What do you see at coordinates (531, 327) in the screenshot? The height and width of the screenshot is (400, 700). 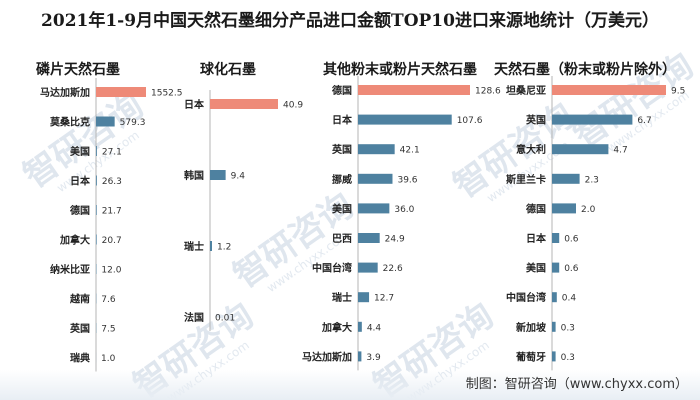 I see `category-label: 新加坡` at bounding box center [531, 327].